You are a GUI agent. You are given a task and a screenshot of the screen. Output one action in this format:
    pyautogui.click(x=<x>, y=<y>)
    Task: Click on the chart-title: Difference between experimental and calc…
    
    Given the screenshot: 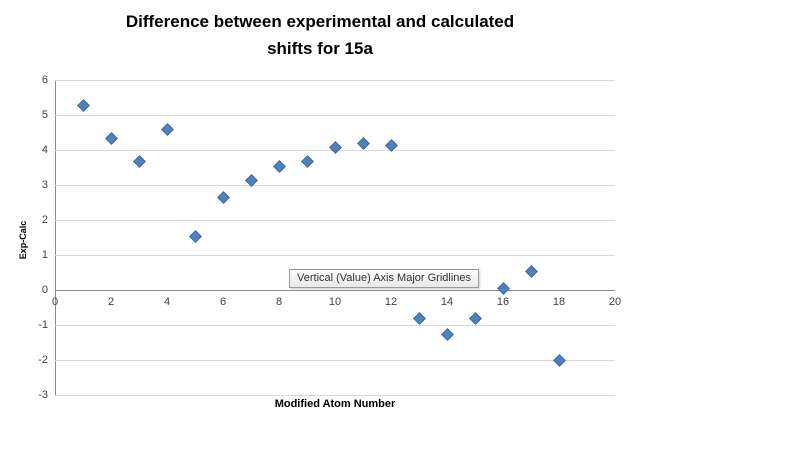 What is the action you would take?
    pyautogui.click(x=320, y=35)
    